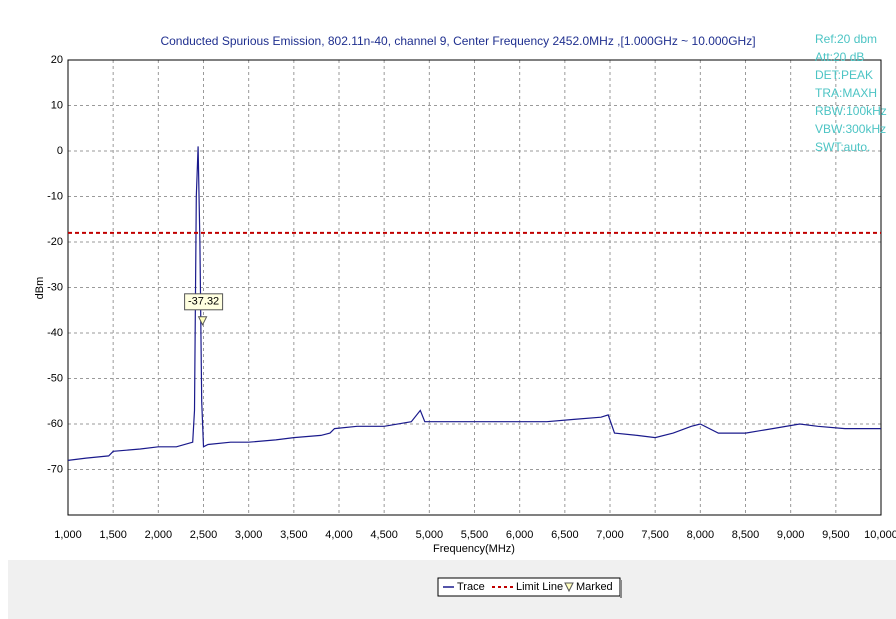 The image size is (896, 619). Describe the element at coordinates (471, 587) in the screenshot. I see `legend-label: Trace` at that location.